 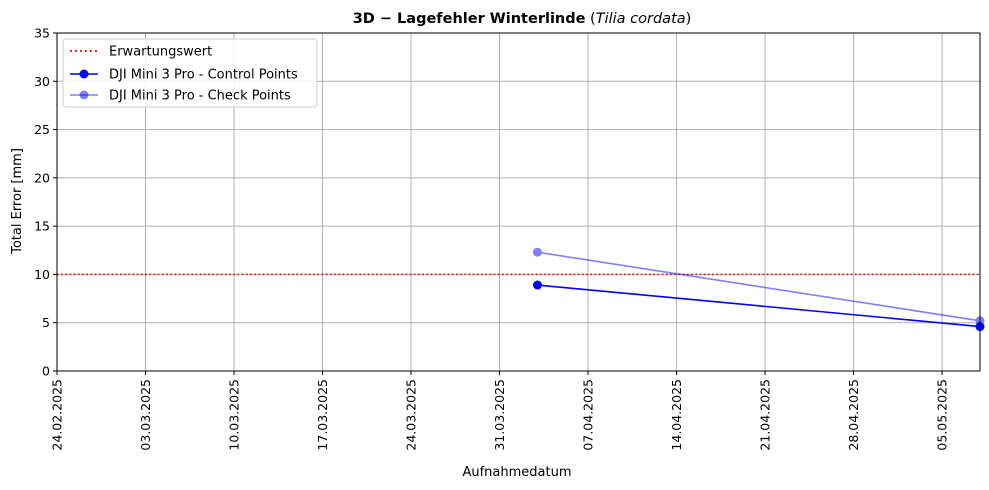 I want to click on legend-label-check-points: DJI Mini 3 Pro - Check Points, so click(x=200, y=96).